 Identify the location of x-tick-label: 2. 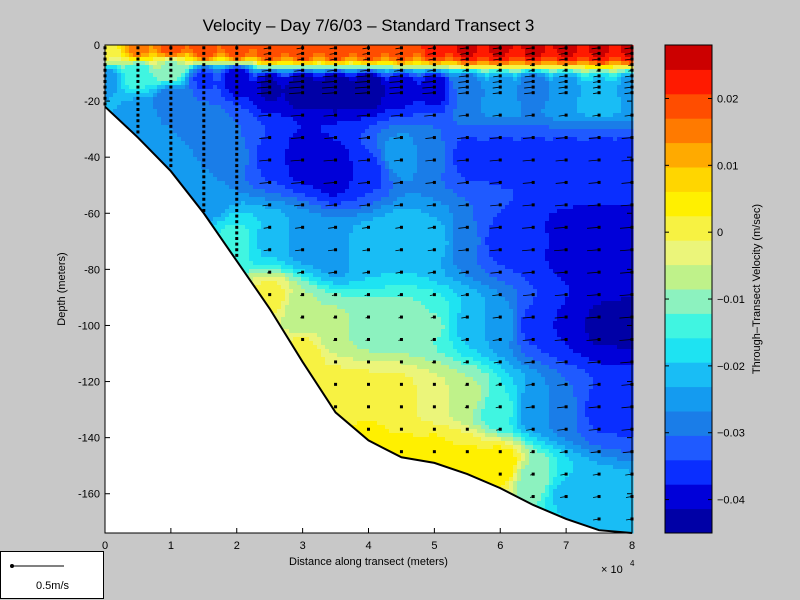
(237, 546).